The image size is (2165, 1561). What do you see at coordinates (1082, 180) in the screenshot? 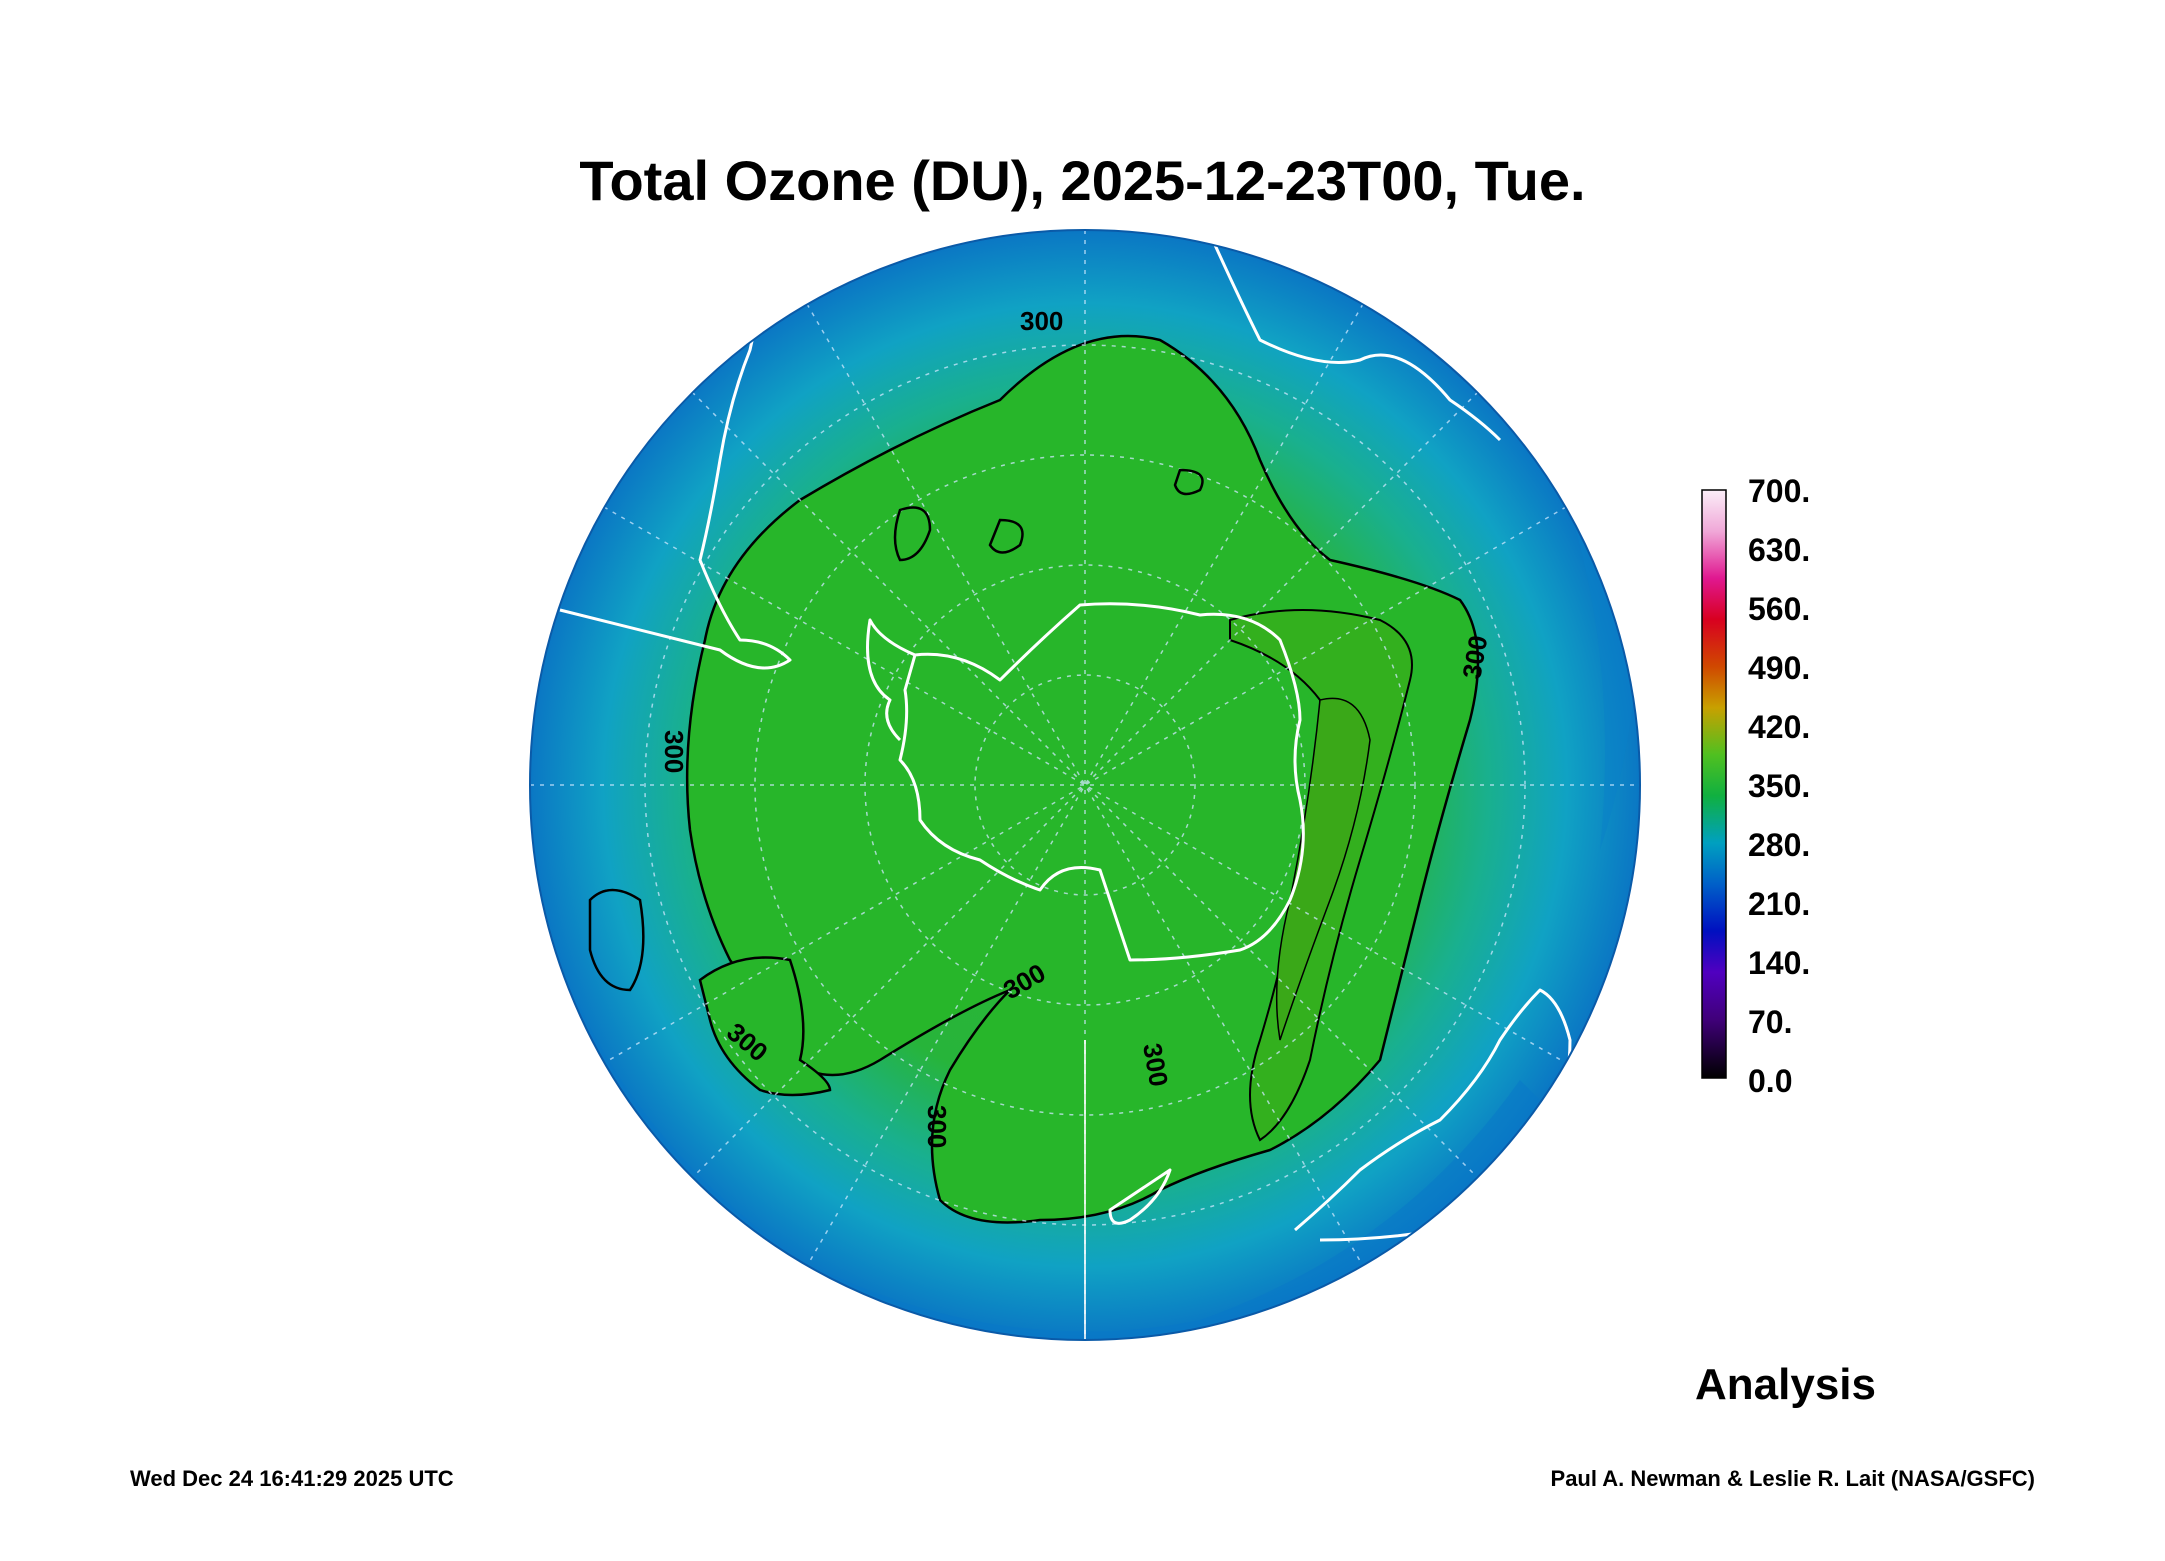
I see `map-title: Total Ozone (DU), 2025-12-23T00, Tue.` at bounding box center [1082, 180].